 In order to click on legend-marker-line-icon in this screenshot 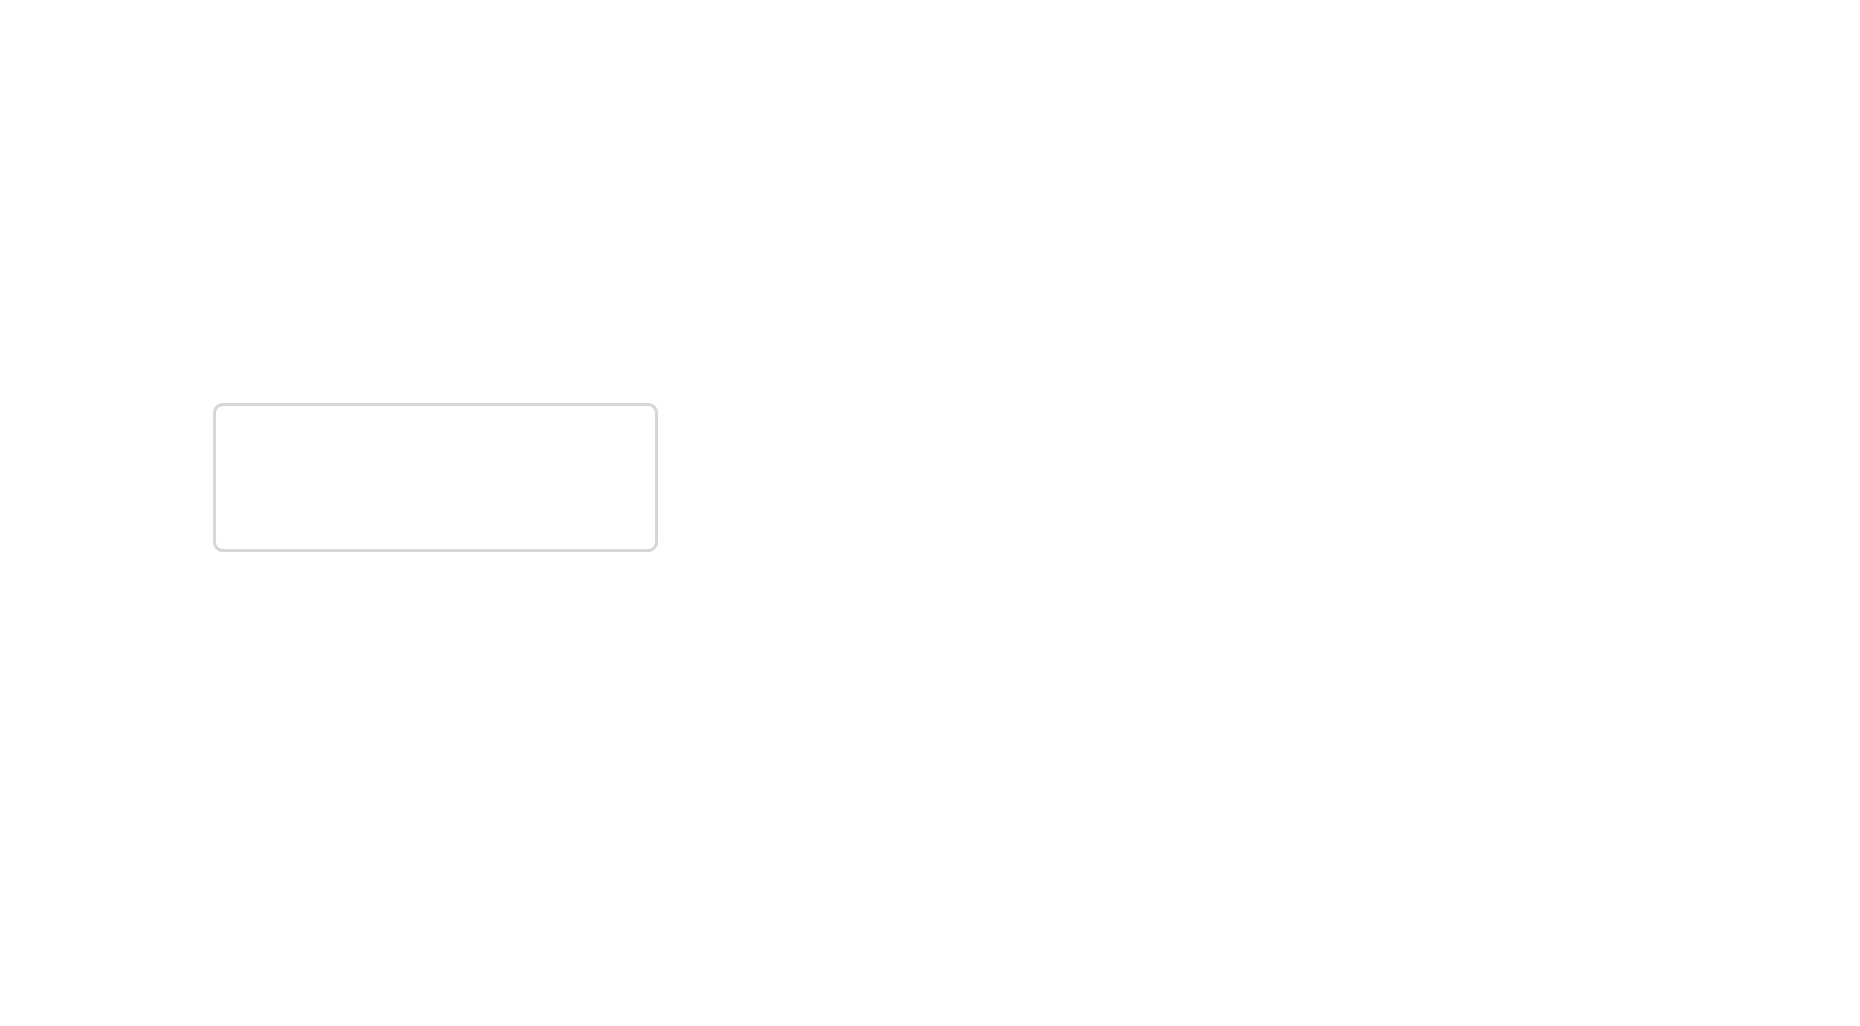, I will do `click(284, 512)`.